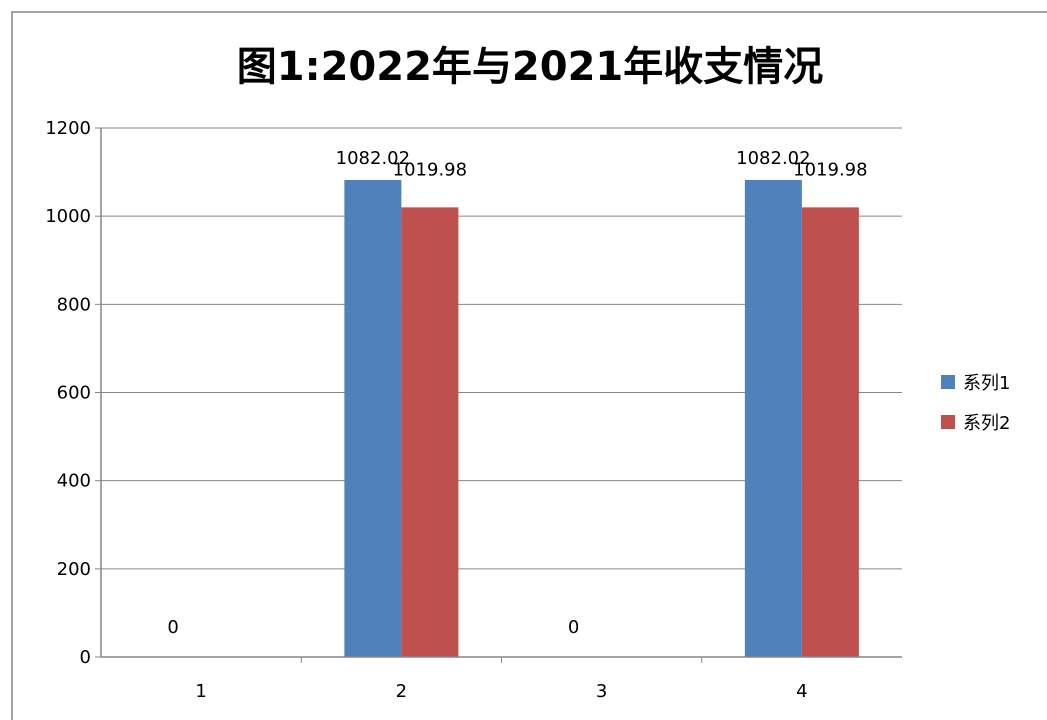 The image size is (1047, 720). Describe the element at coordinates (573, 627) in the screenshot. I see `data-label-系列1-3: 0` at that location.